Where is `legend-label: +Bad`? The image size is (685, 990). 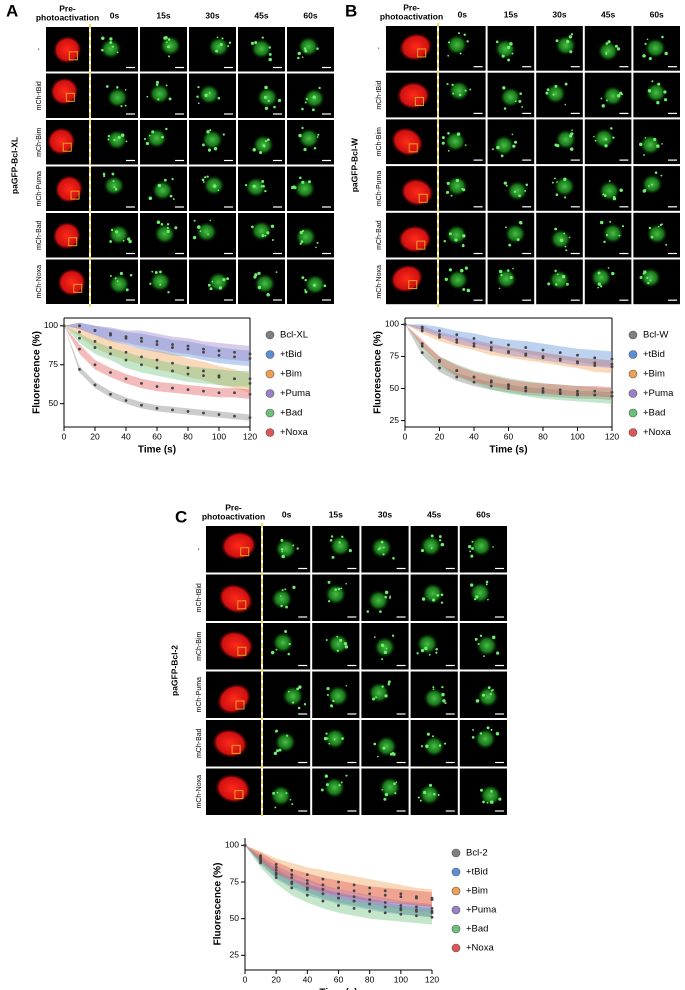
legend-label: +Bad is located at coordinates (477, 929).